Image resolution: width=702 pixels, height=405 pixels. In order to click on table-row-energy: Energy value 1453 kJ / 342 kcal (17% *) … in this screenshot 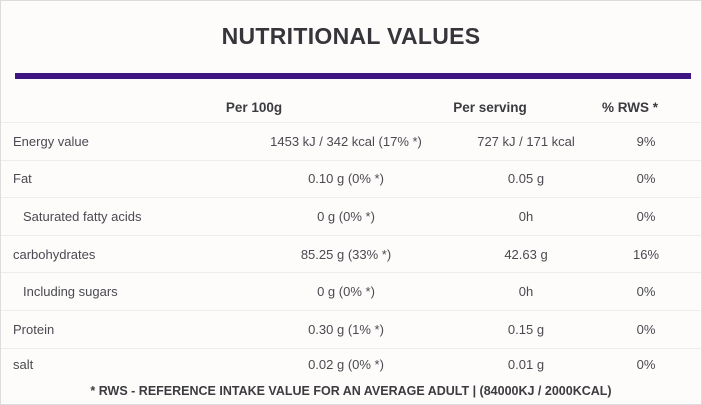, I will do `click(351, 142)`.